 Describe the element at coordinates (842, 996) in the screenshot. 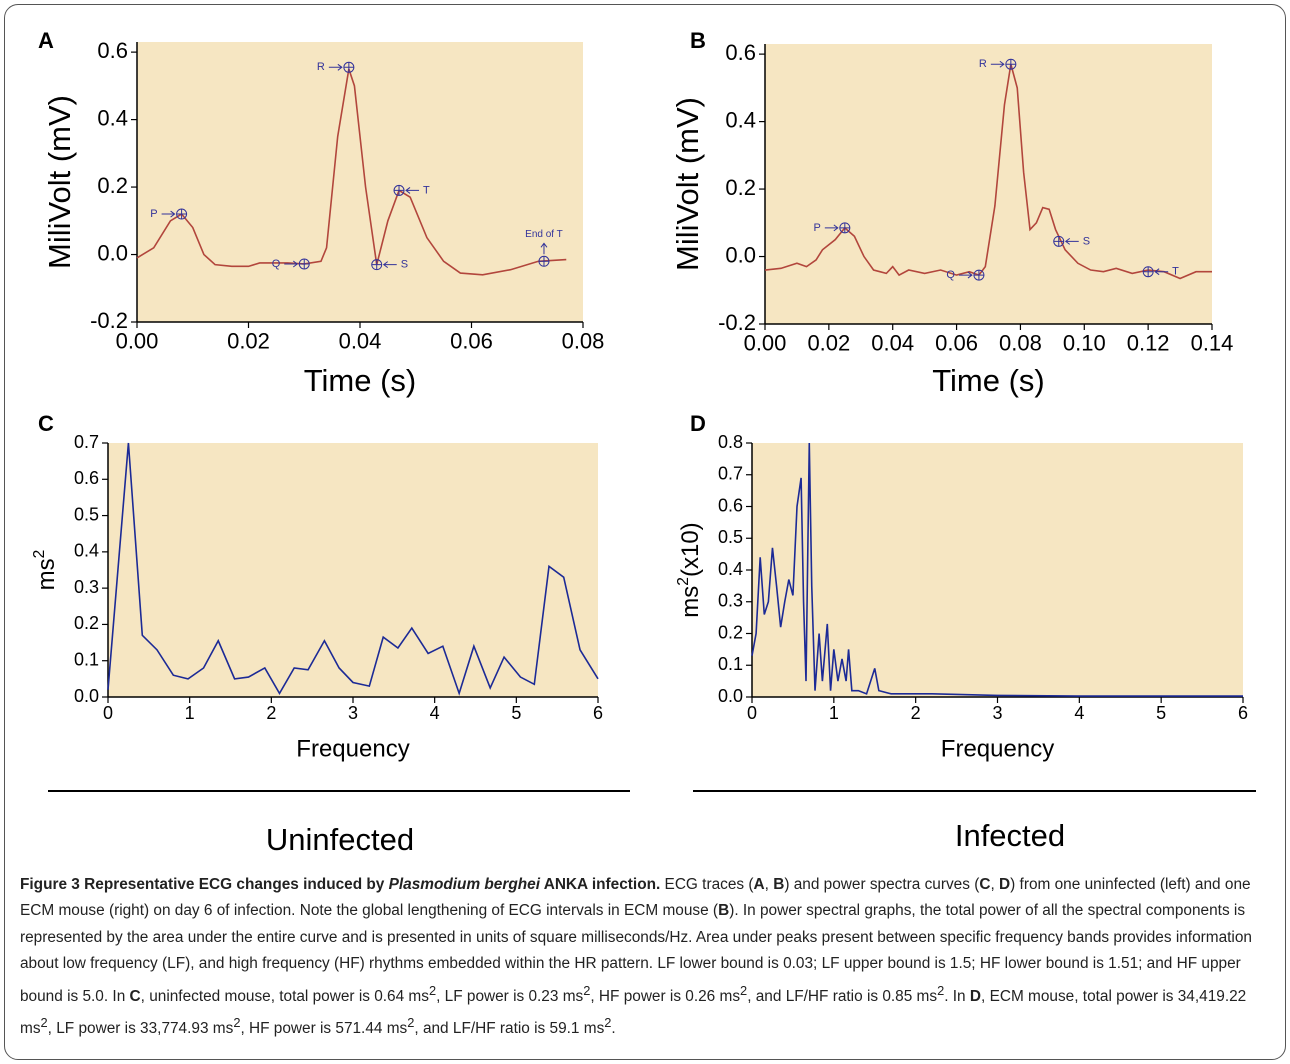

I see `caption-text: , and LF/HF ratio is 0.85 ms` at that location.